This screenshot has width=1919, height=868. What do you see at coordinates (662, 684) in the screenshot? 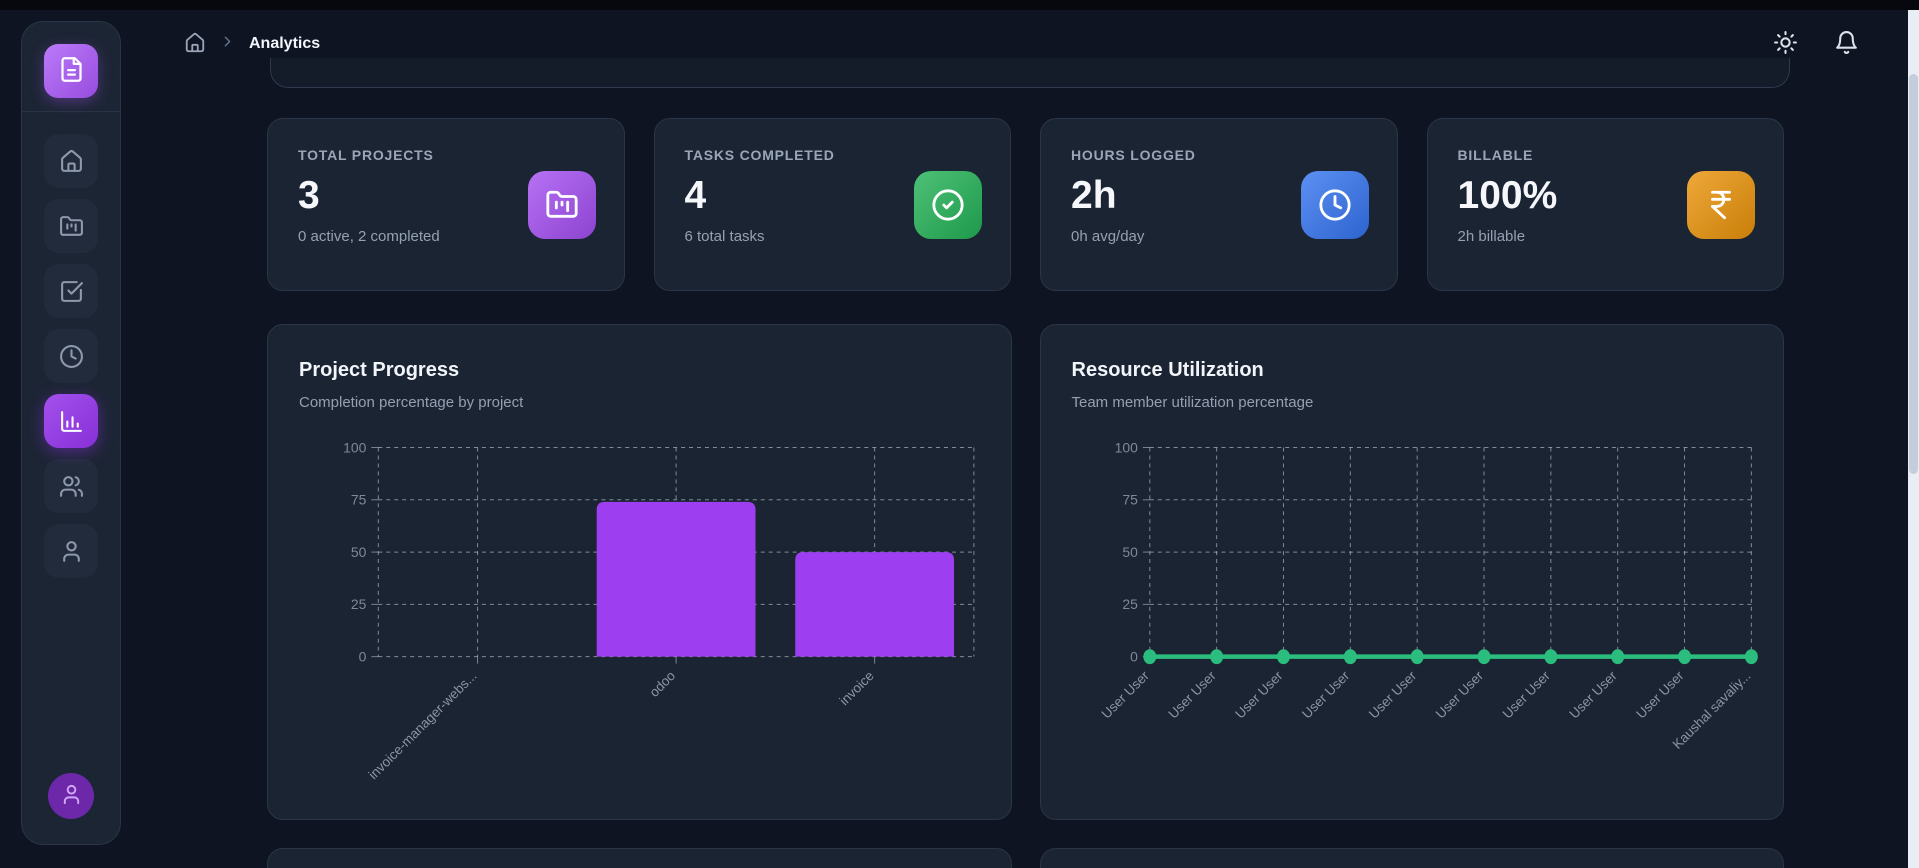
I see `x-tick-label: odoo` at bounding box center [662, 684].